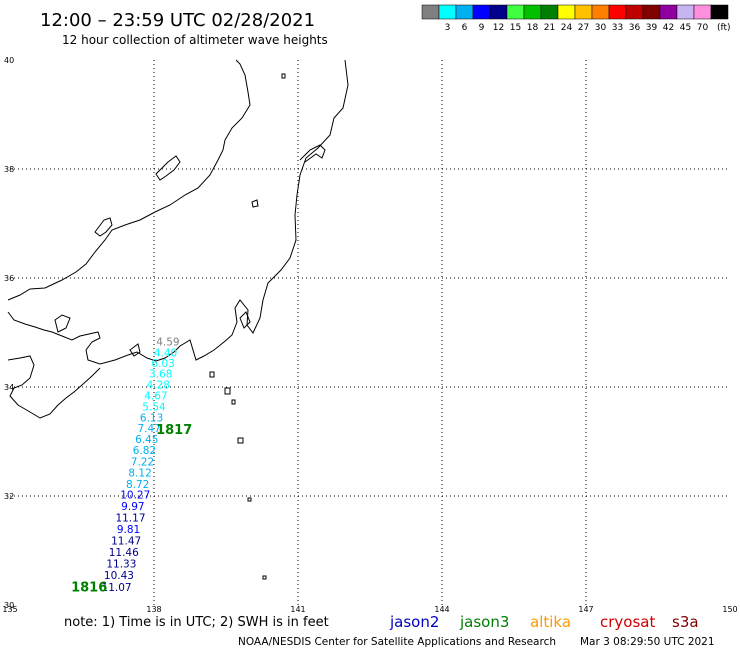 The image size is (740, 650). I want to click on swh-value-label: 11.46, so click(124, 553).